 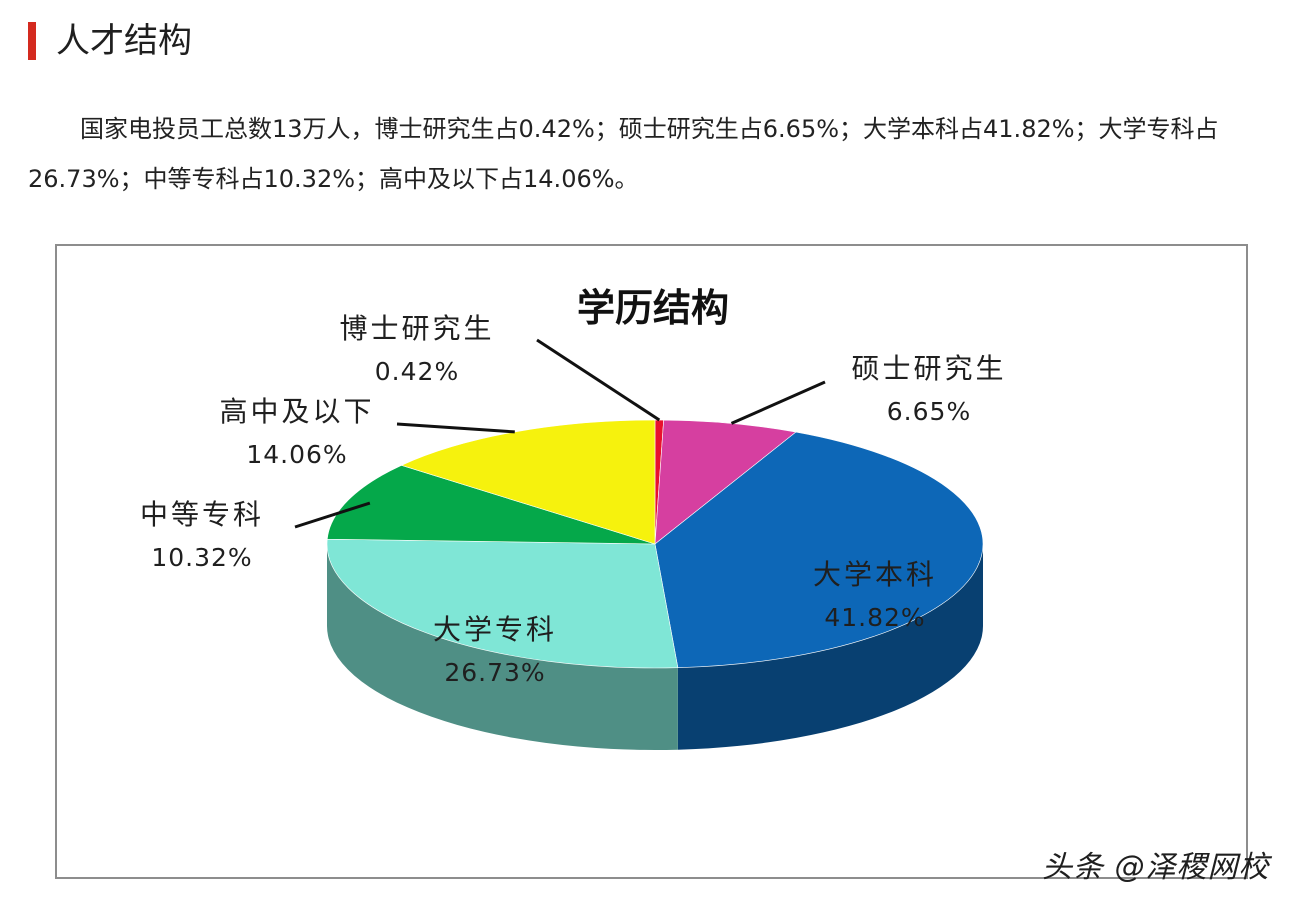 I want to click on slice-value-label-3: 41.82%, so click(x=874, y=617).